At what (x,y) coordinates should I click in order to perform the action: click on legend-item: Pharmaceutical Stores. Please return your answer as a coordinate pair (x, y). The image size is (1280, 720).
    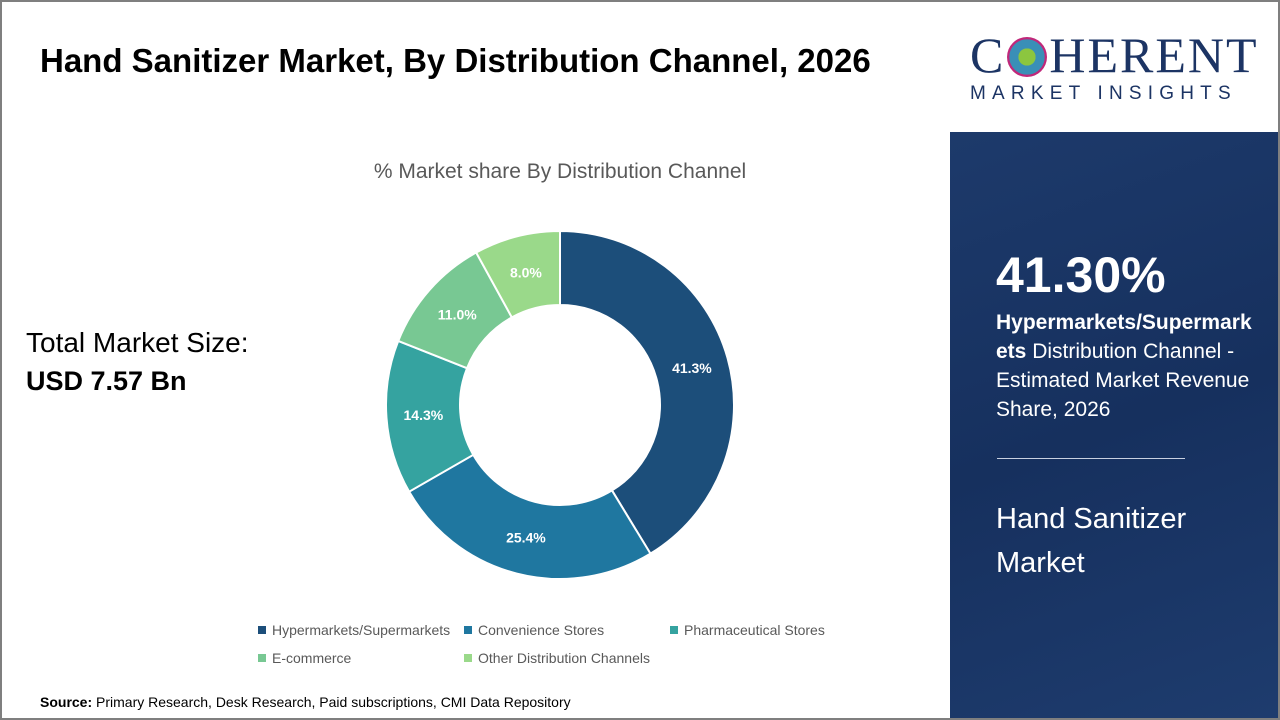
    Looking at the image, I should click on (747, 630).